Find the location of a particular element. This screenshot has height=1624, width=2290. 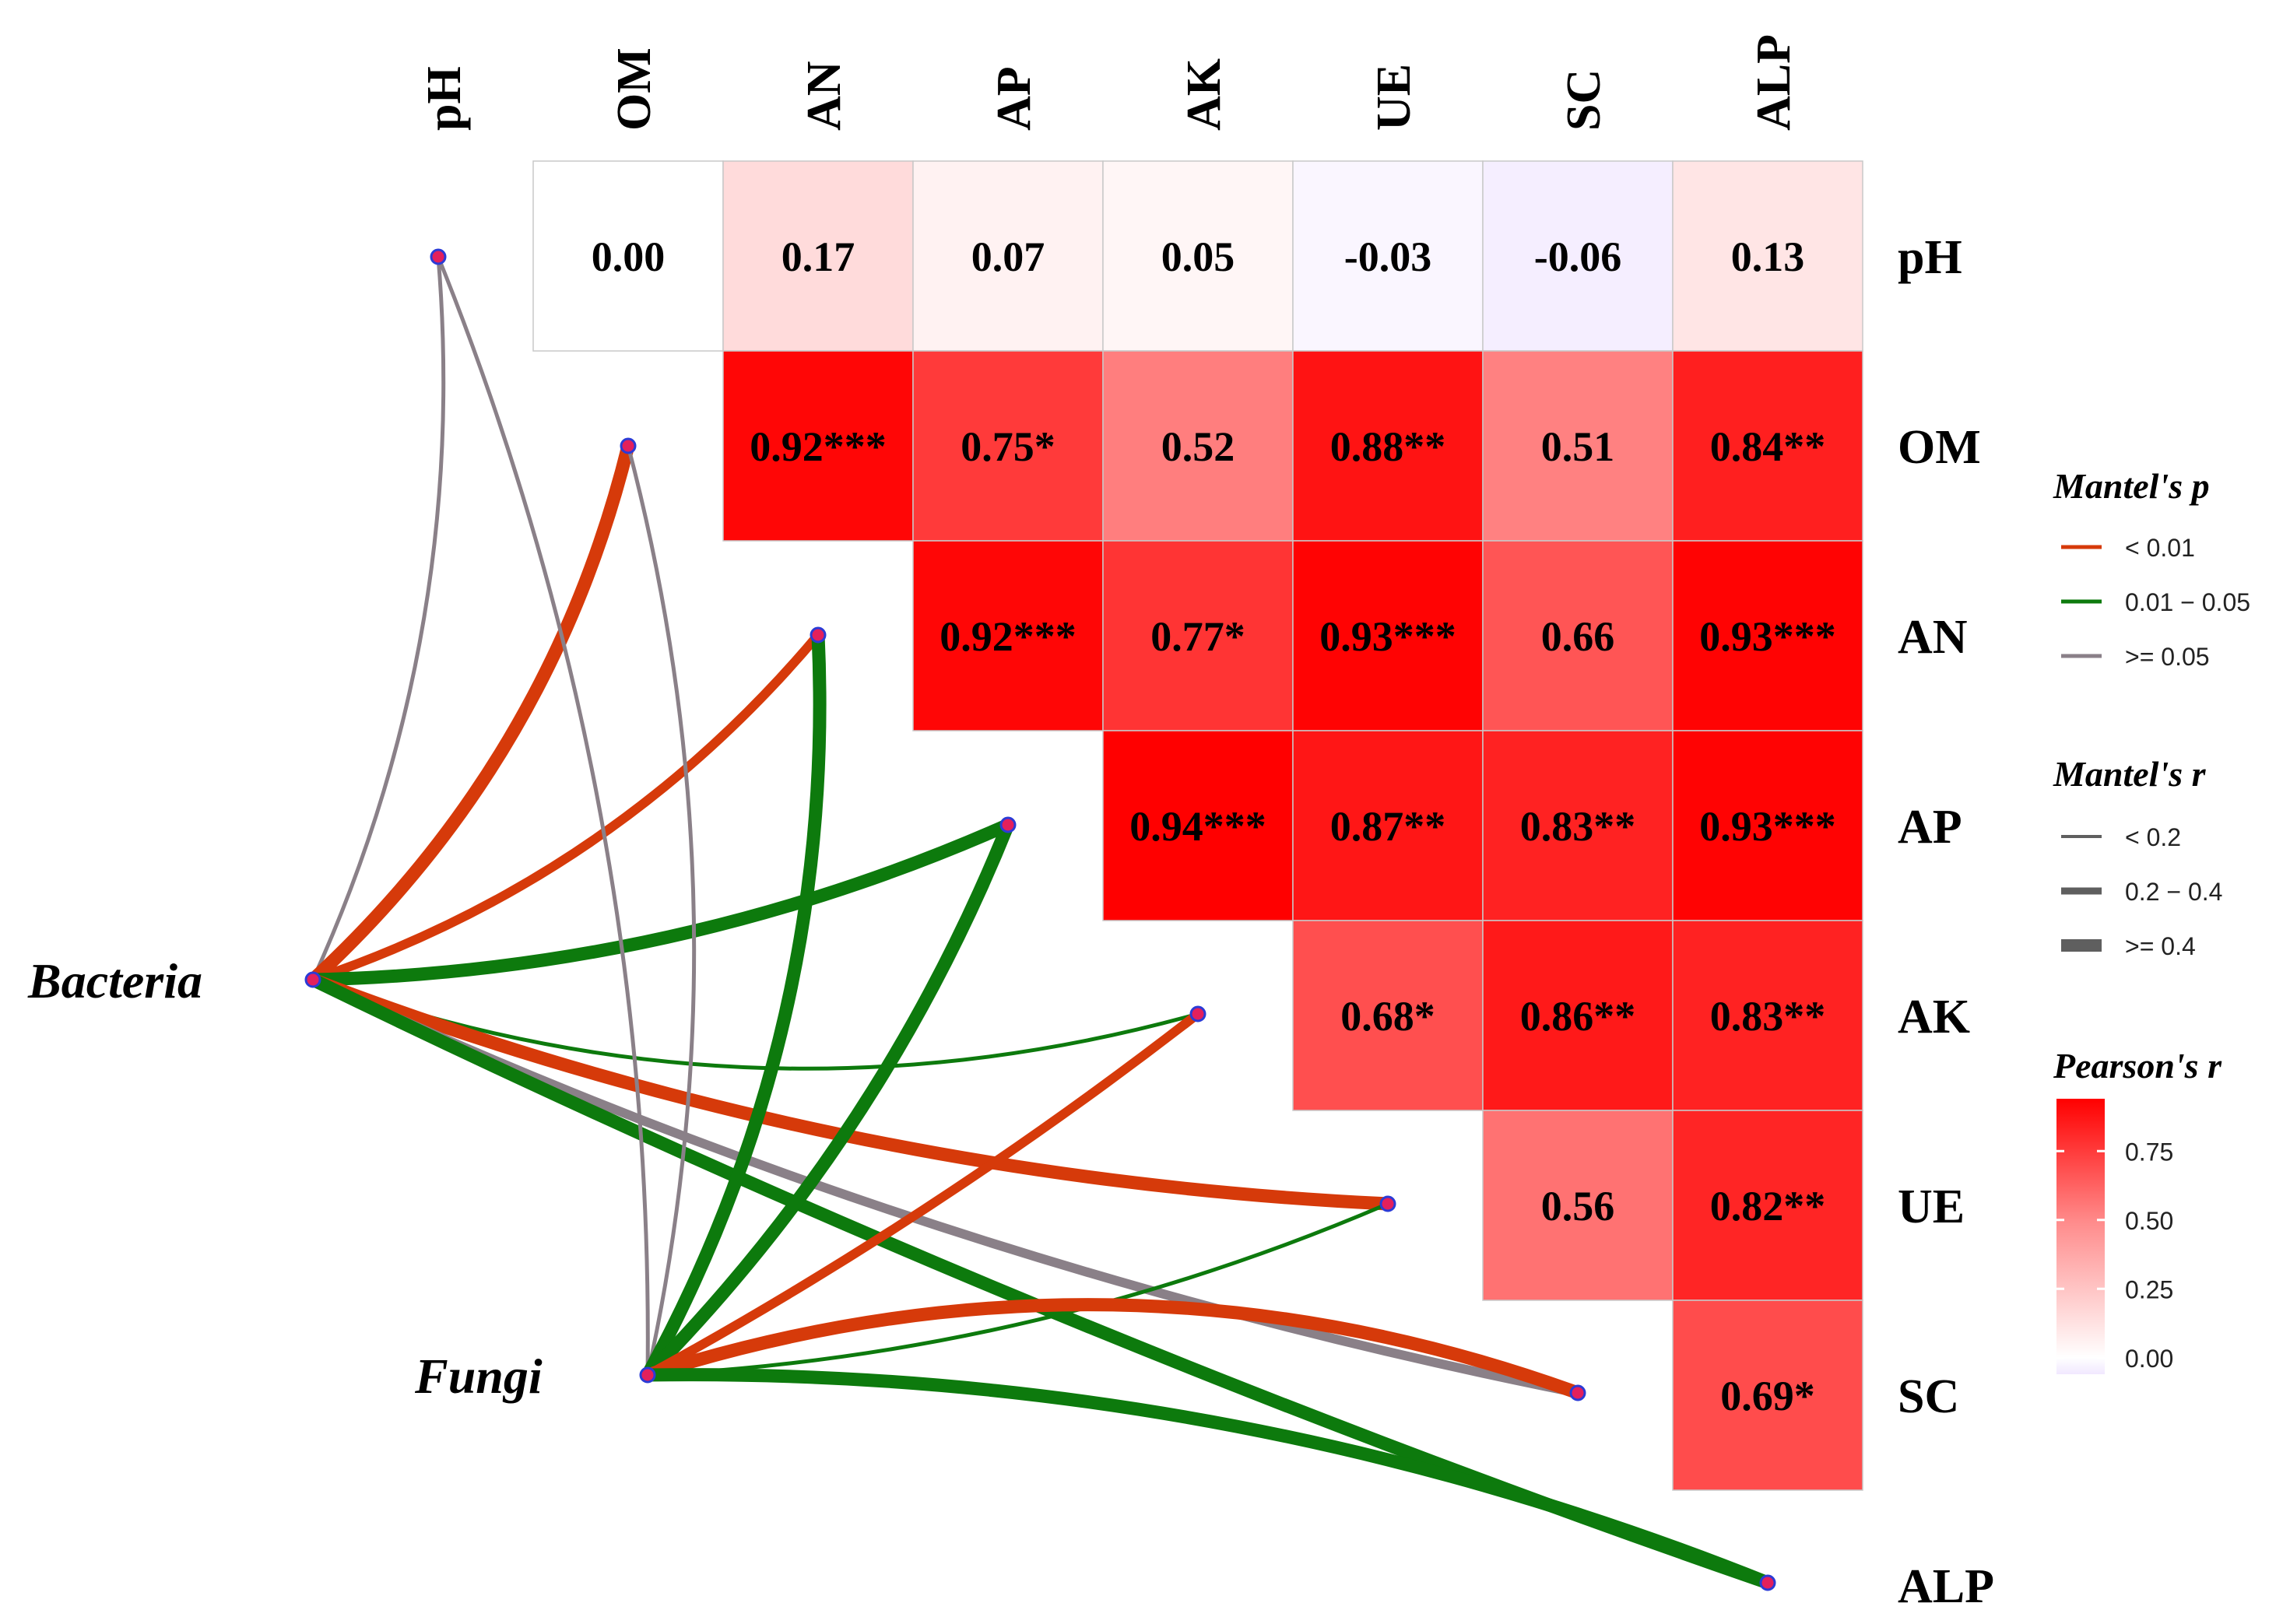

node-alp is located at coordinates (1767, 1583).